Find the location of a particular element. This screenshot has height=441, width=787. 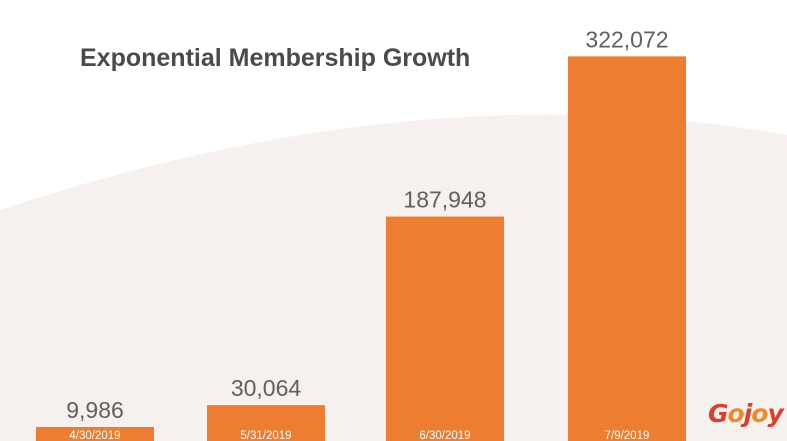

data-label: 322,072 is located at coordinates (626, 39).